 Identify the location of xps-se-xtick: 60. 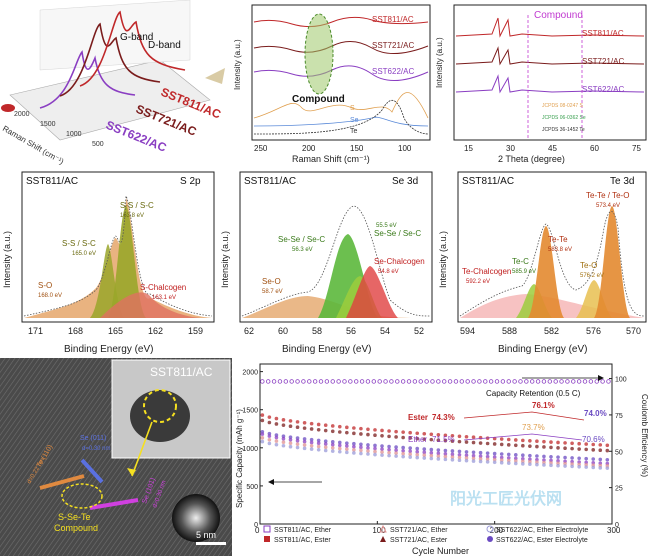
(283, 331).